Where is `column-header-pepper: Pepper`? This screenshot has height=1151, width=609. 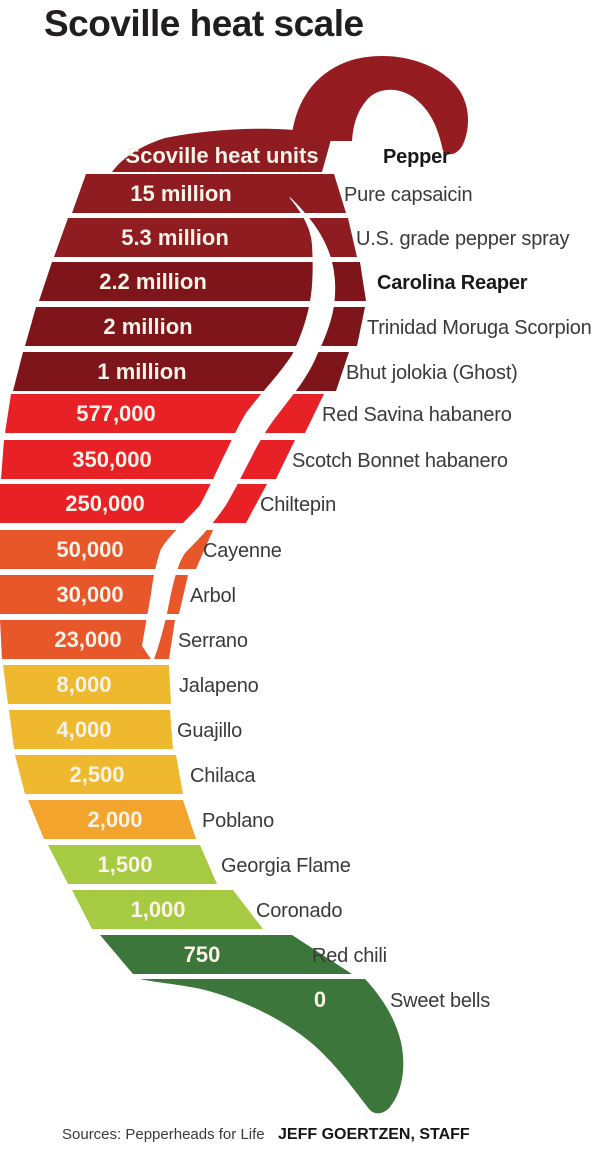
column-header-pepper: Pepper is located at coordinates (416, 157).